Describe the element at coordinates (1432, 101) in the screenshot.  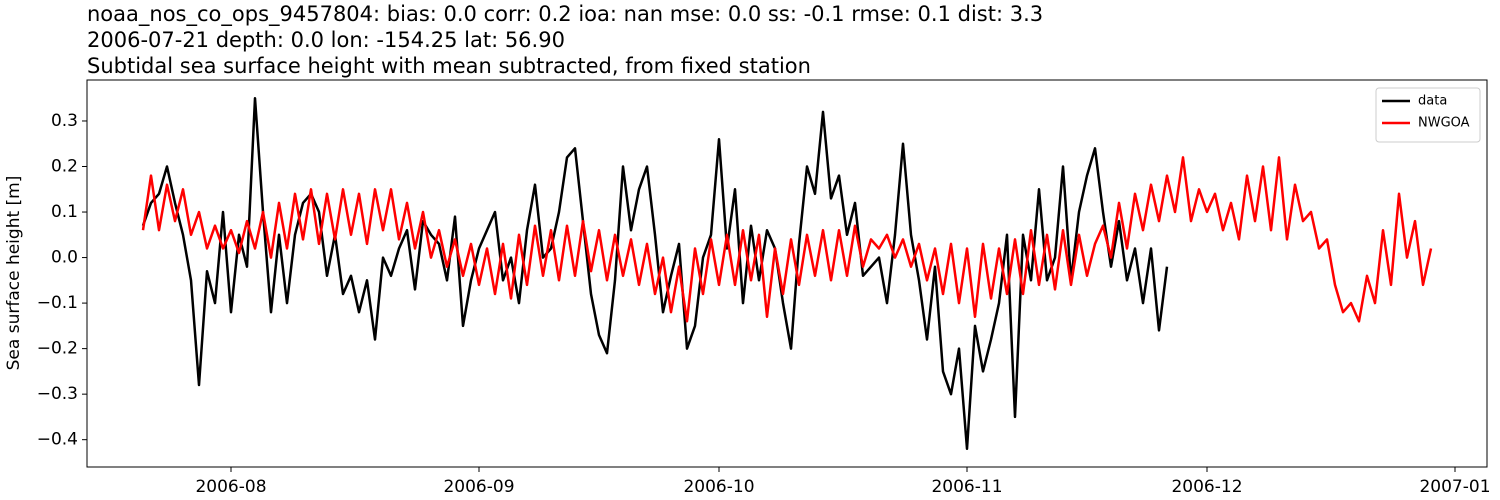
I see `legend-label: data` at that location.